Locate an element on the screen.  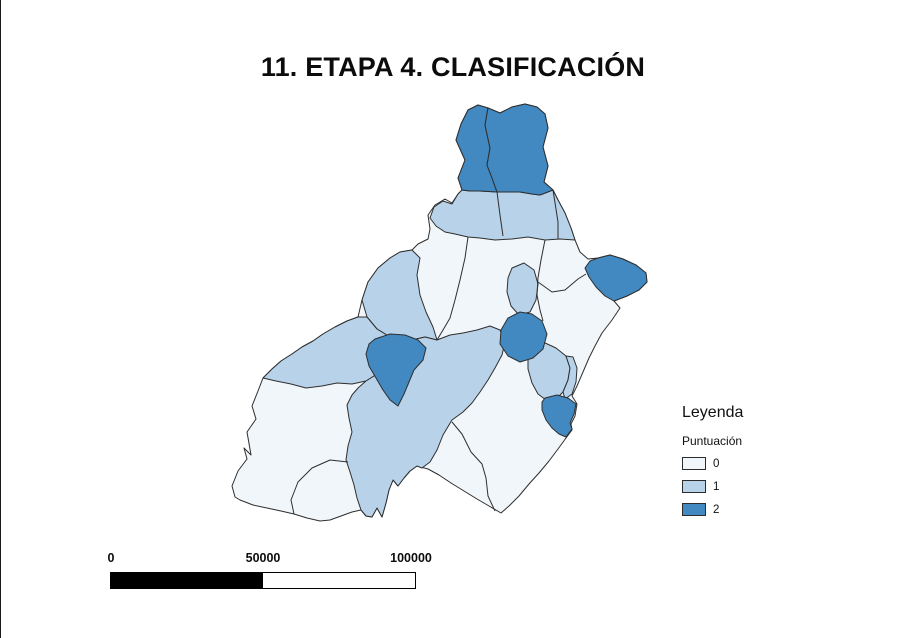
scalebar-segment-empty is located at coordinates (339, 580).